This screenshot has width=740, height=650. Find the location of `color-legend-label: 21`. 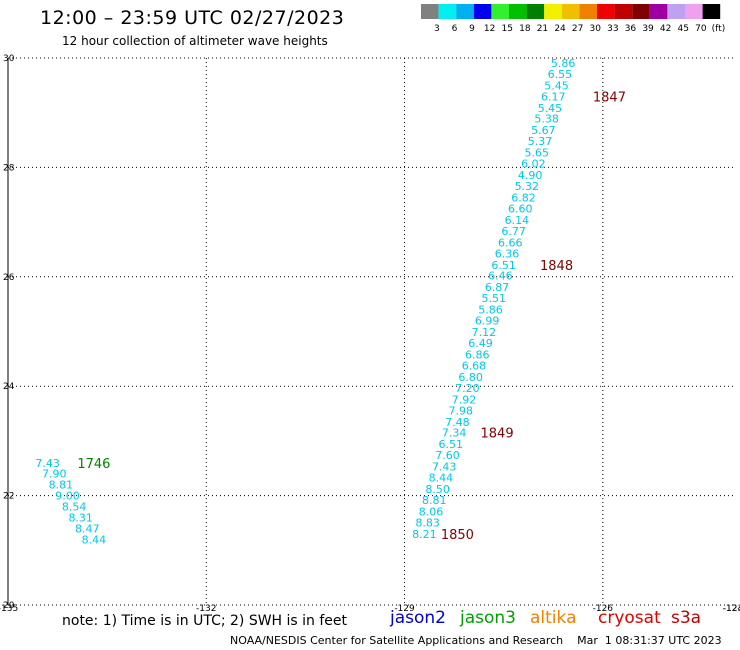

color-legend-label: 21 is located at coordinates (542, 29).